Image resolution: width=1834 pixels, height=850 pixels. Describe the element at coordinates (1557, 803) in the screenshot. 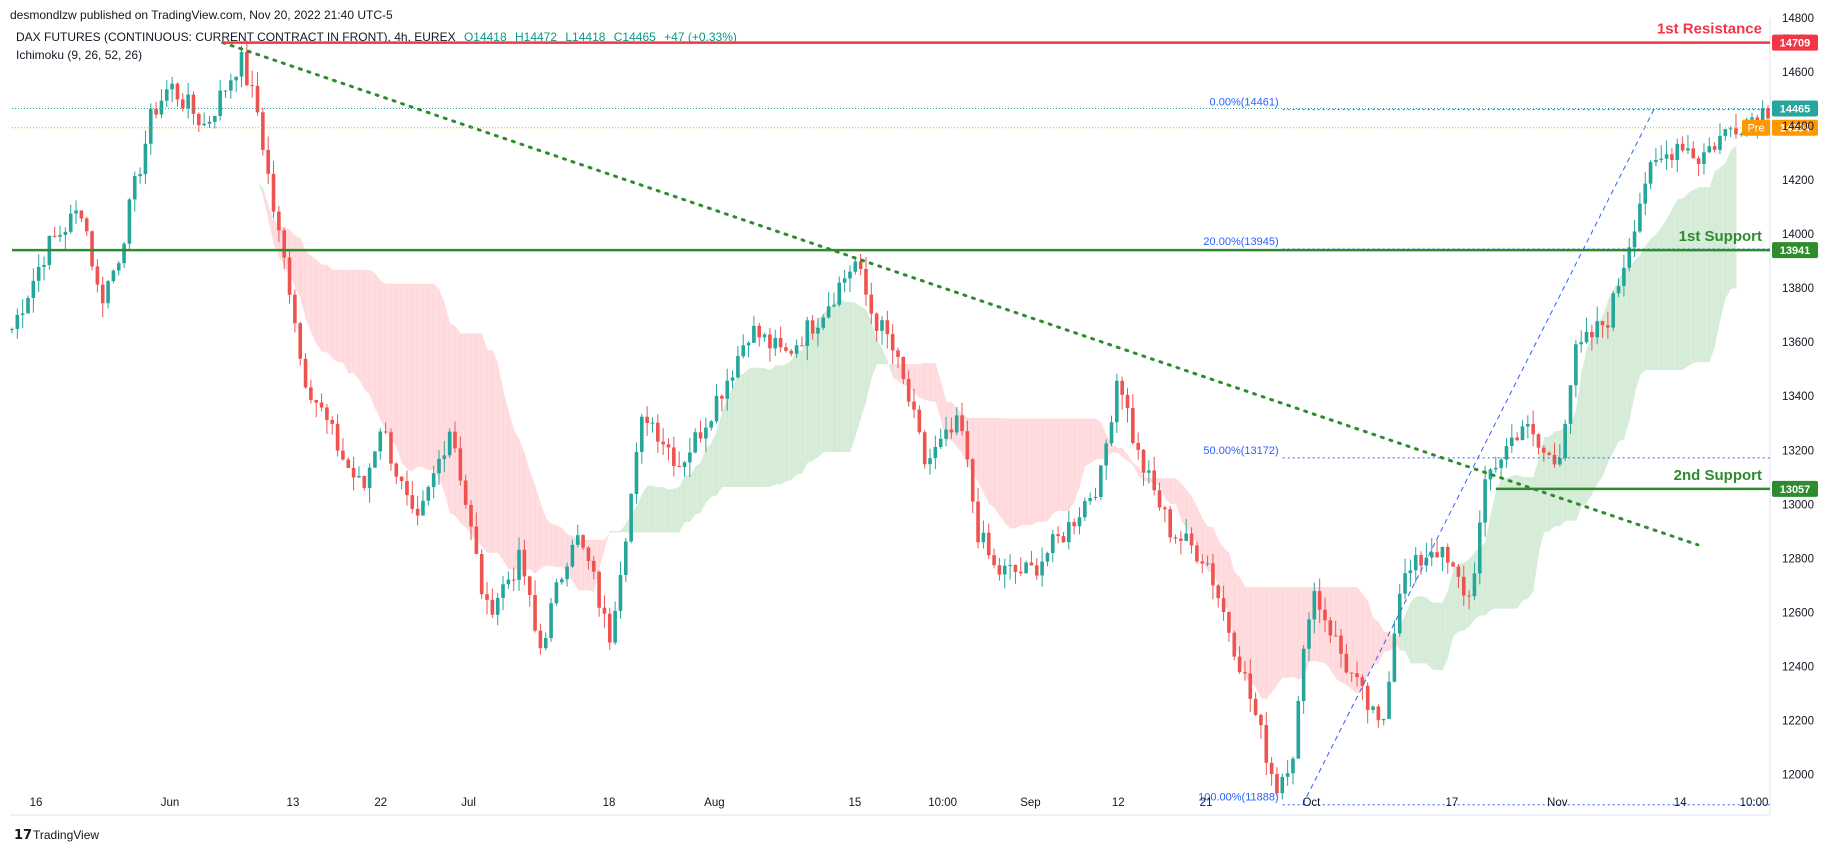

I see `time-tick-label: Nov` at that location.